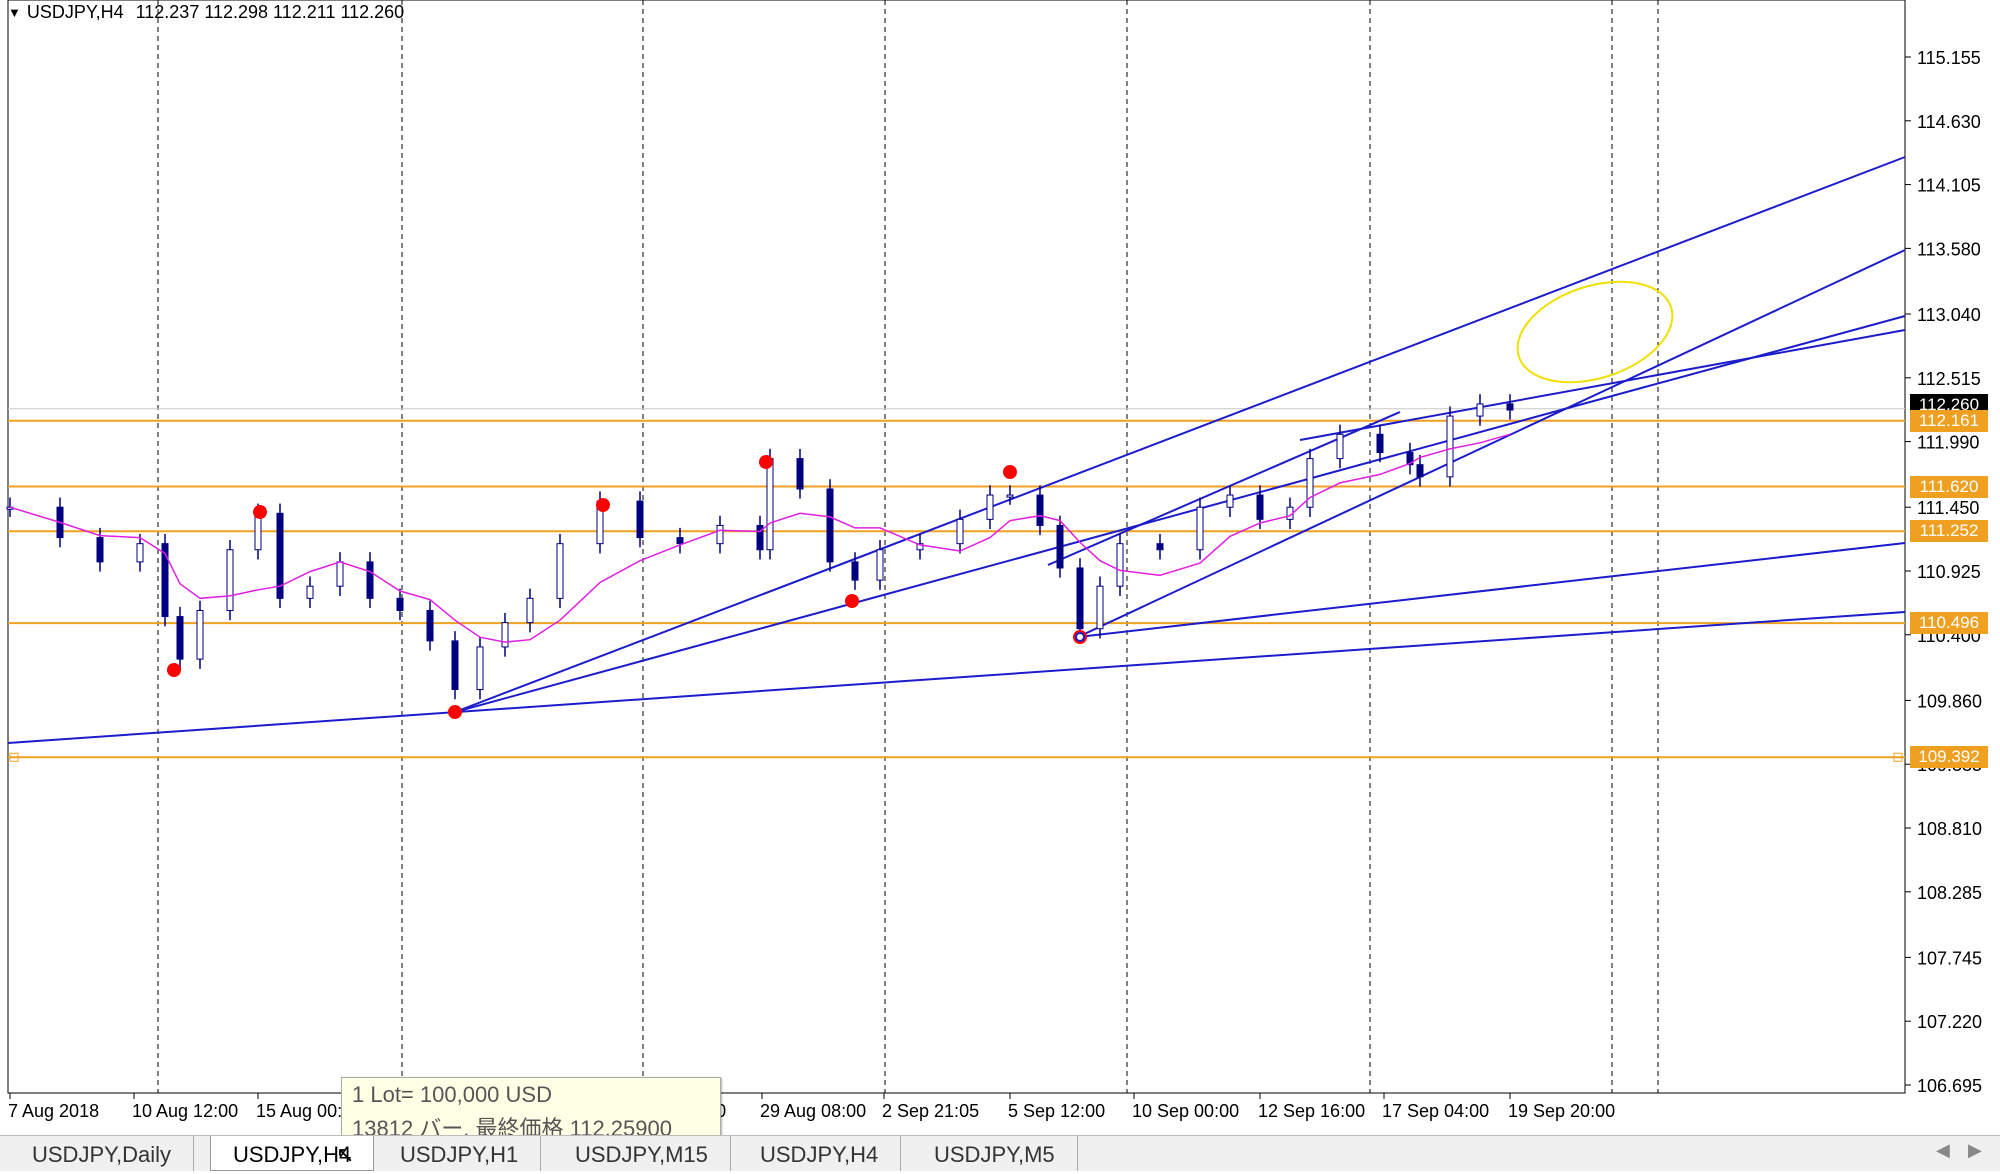 This screenshot has width=2000, height=1174. I want to click on y-tick-label: 106.695, so click(1949, 1086).